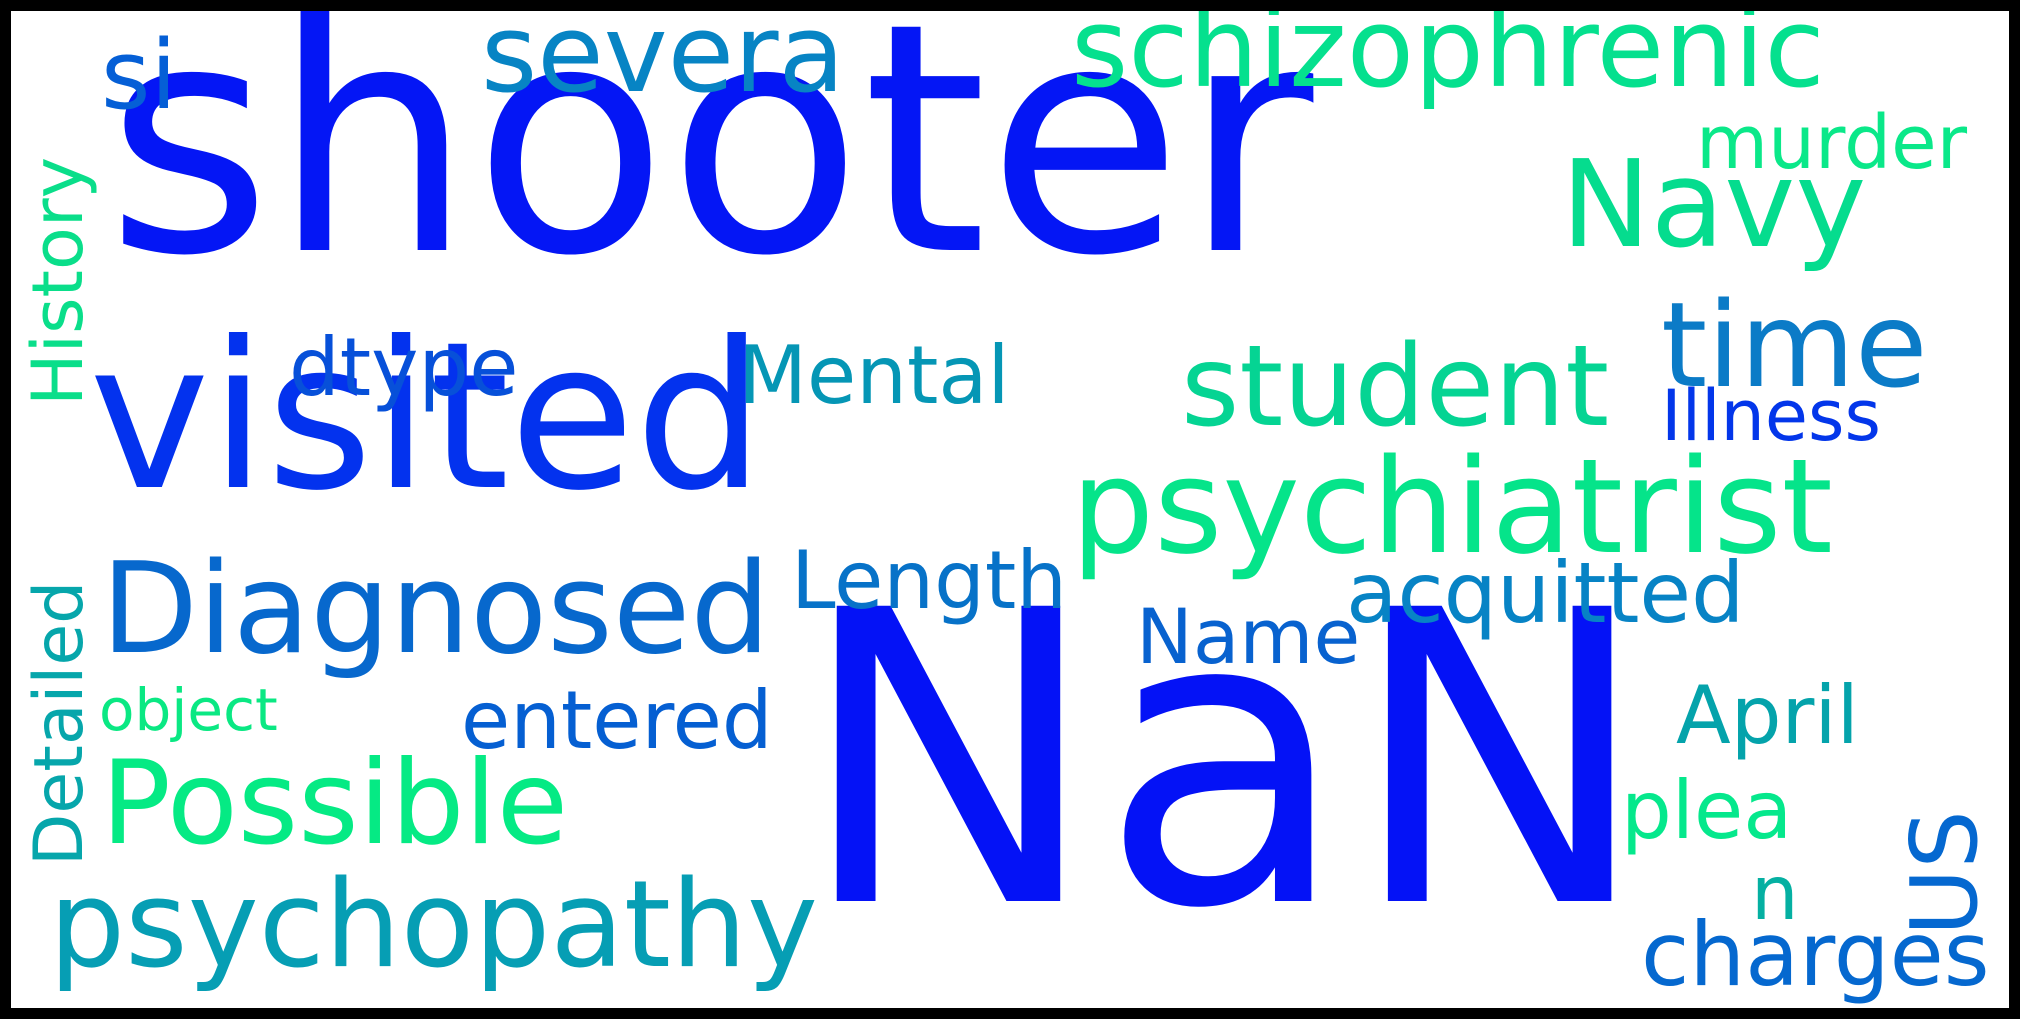 This screenshot has width=2020, height=1019. I want to click on word-april: April, so click(1767, 715).